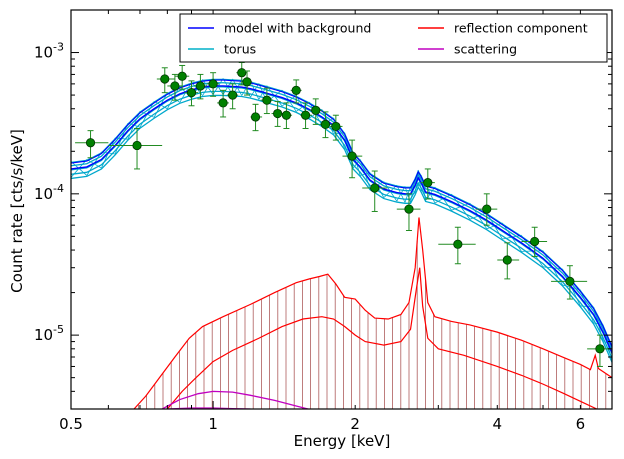 The image size is (624, 459). I want to click on x-tick-label: 2, so click(355, 424).